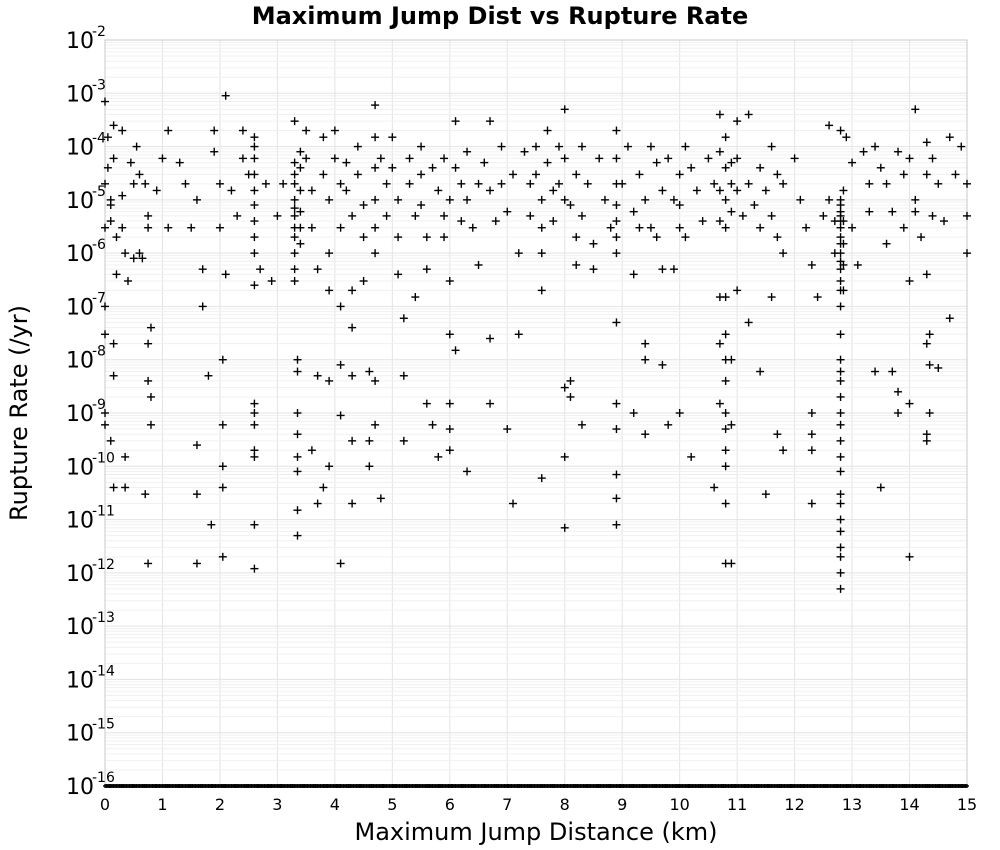  What do you see at coordinates (103, 512) in the screenshot?
I see `y-tick-exponent: -11` at bounding box center [103, 512].